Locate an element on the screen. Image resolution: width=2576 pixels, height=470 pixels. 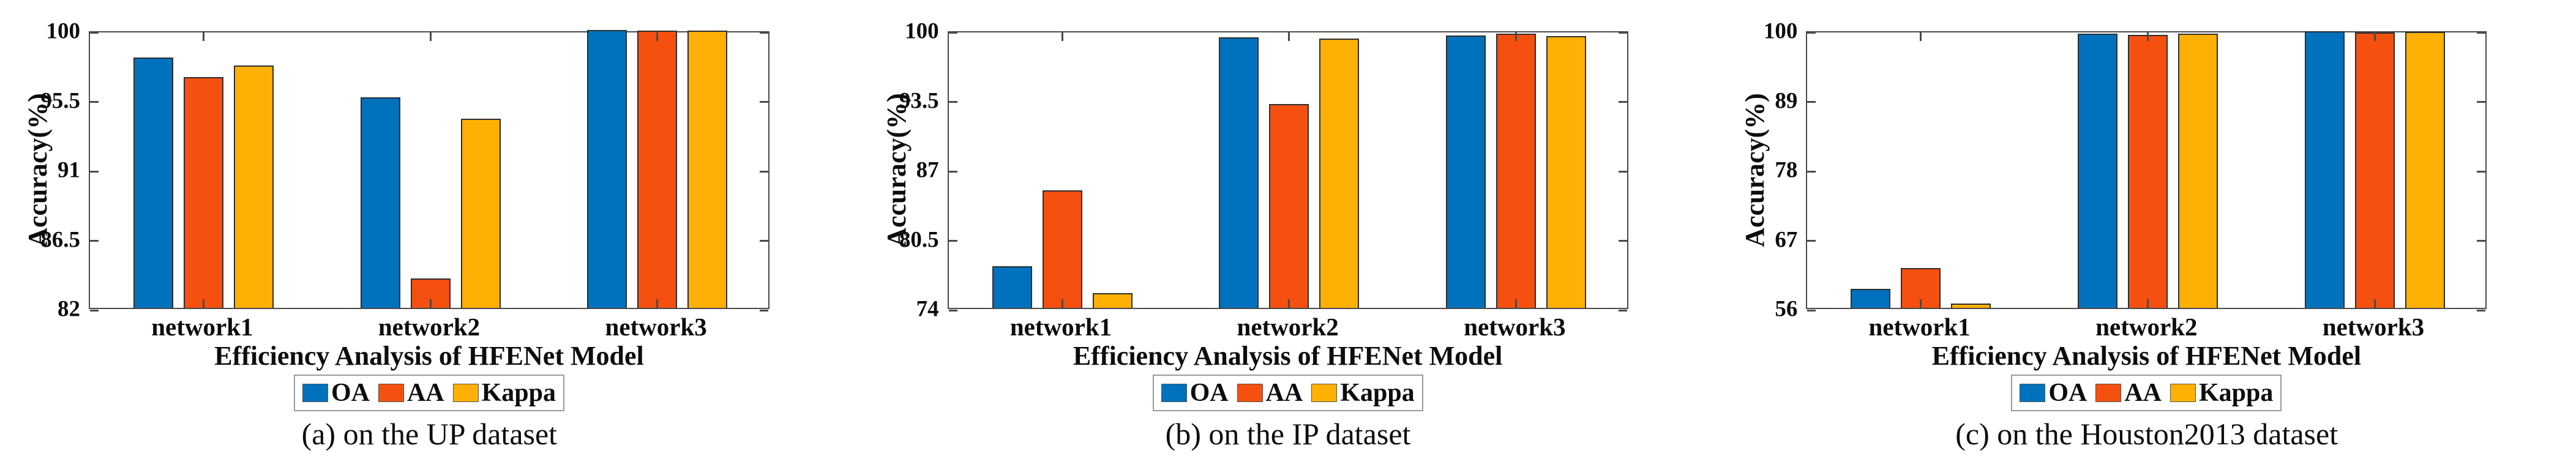
caption: (c) on the Houston2013 dataset is located at coordinates (2146, 434).